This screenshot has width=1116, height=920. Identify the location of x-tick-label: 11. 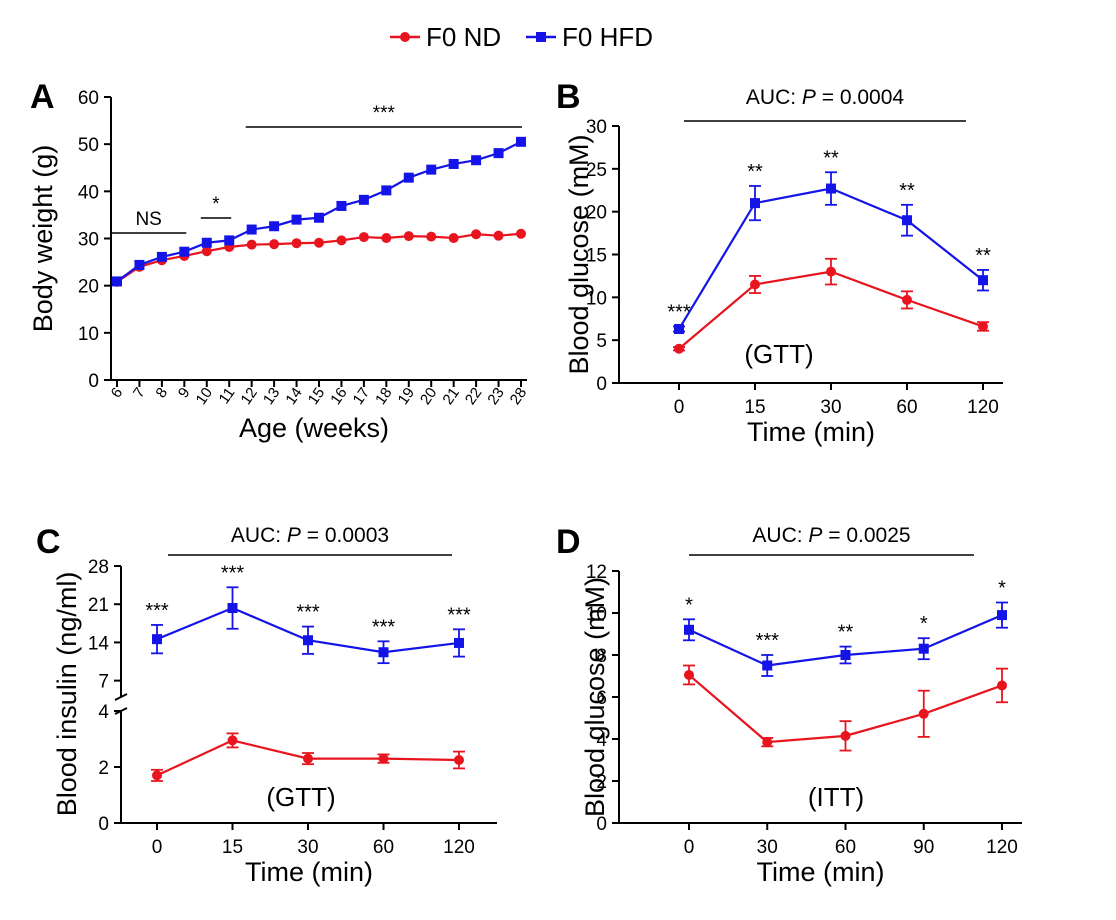
(227, 396).